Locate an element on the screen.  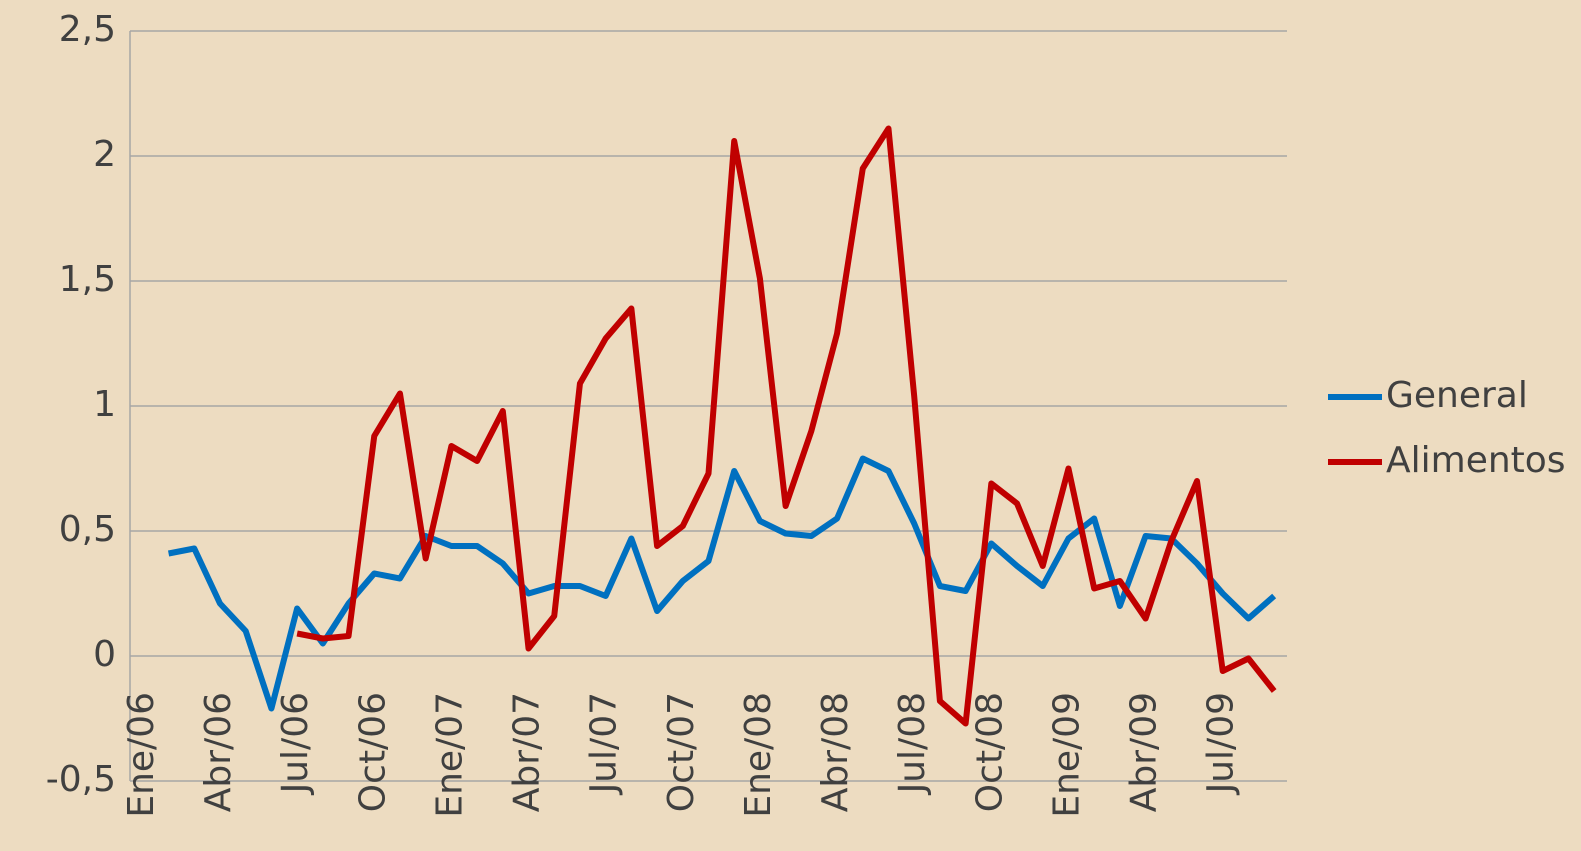
x-tick-label: Jul/08 is located at coordinates (912, 743).